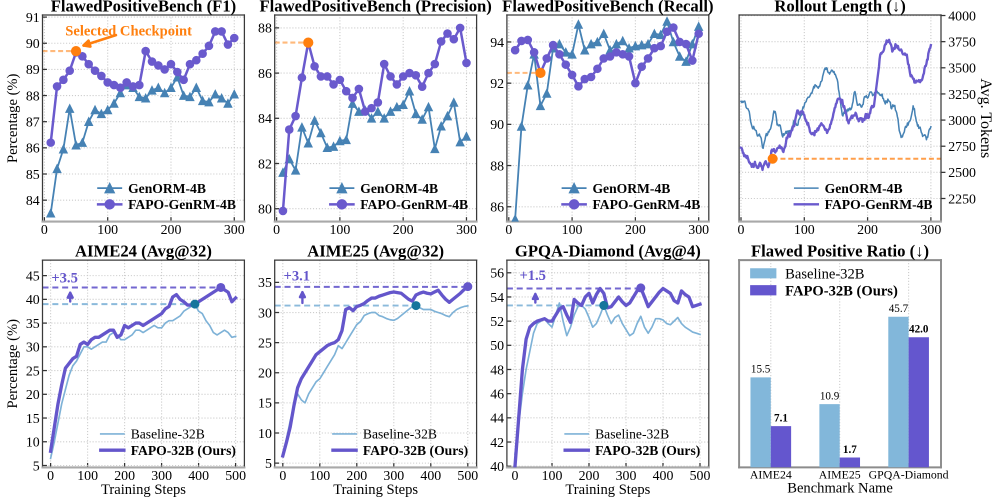 The image size is (997, 498). I want to click on svg-text: 84, so click(33, 201).